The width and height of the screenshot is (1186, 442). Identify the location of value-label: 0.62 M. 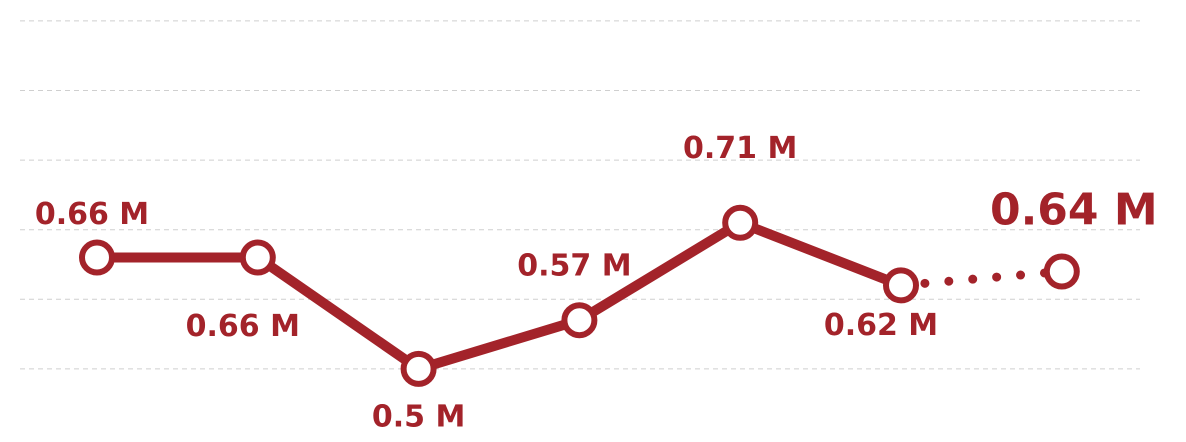
(881, 325).